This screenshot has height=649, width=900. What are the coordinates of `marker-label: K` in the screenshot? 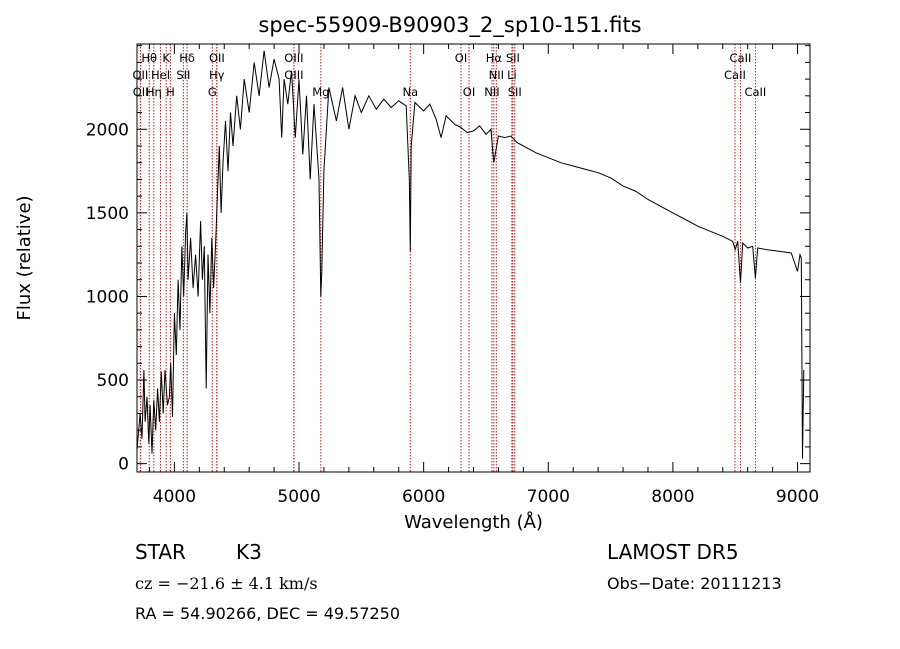 It's located at (166, 58).